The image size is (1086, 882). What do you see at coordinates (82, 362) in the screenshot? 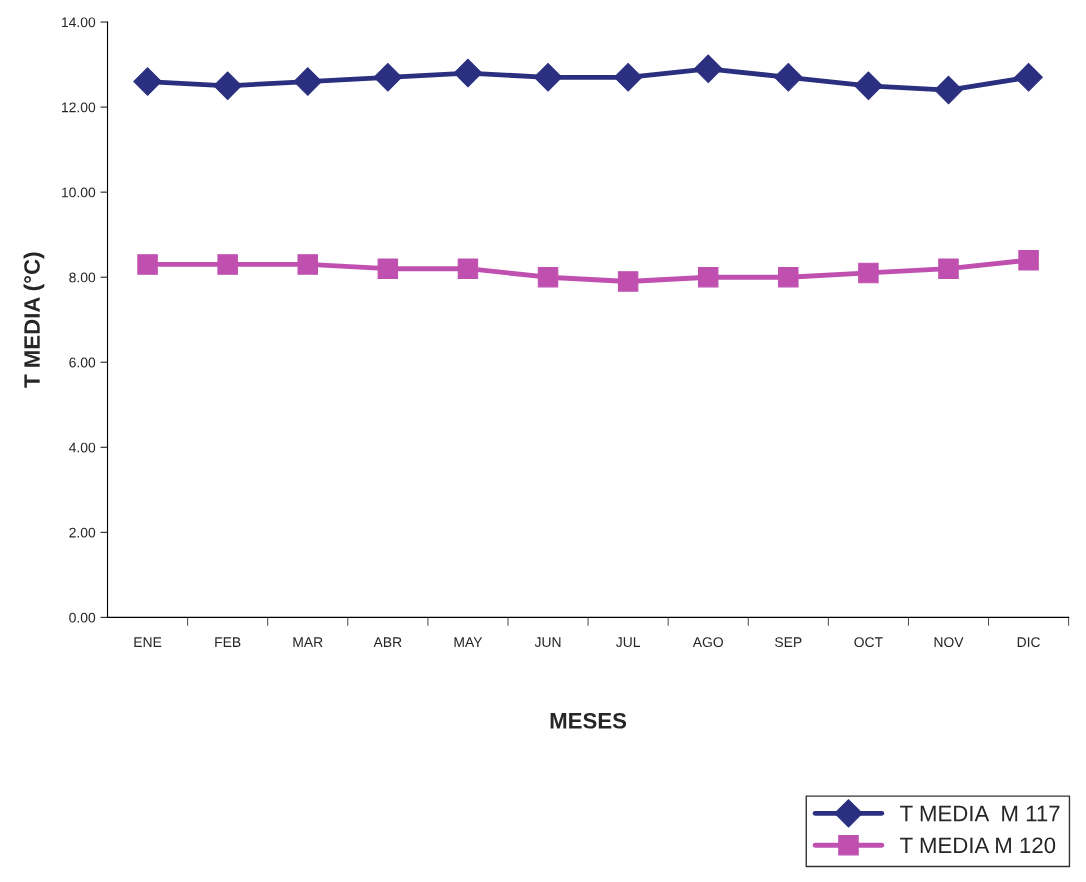
I see `y-tick-label: 6.00` at bounding box center [82, 362].